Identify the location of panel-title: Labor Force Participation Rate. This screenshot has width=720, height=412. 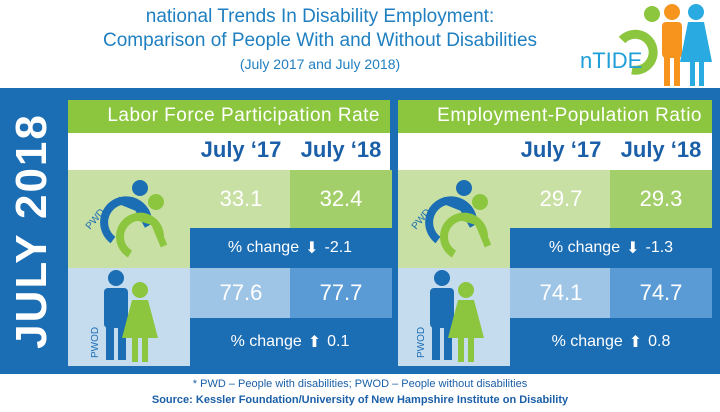
(229, 116).